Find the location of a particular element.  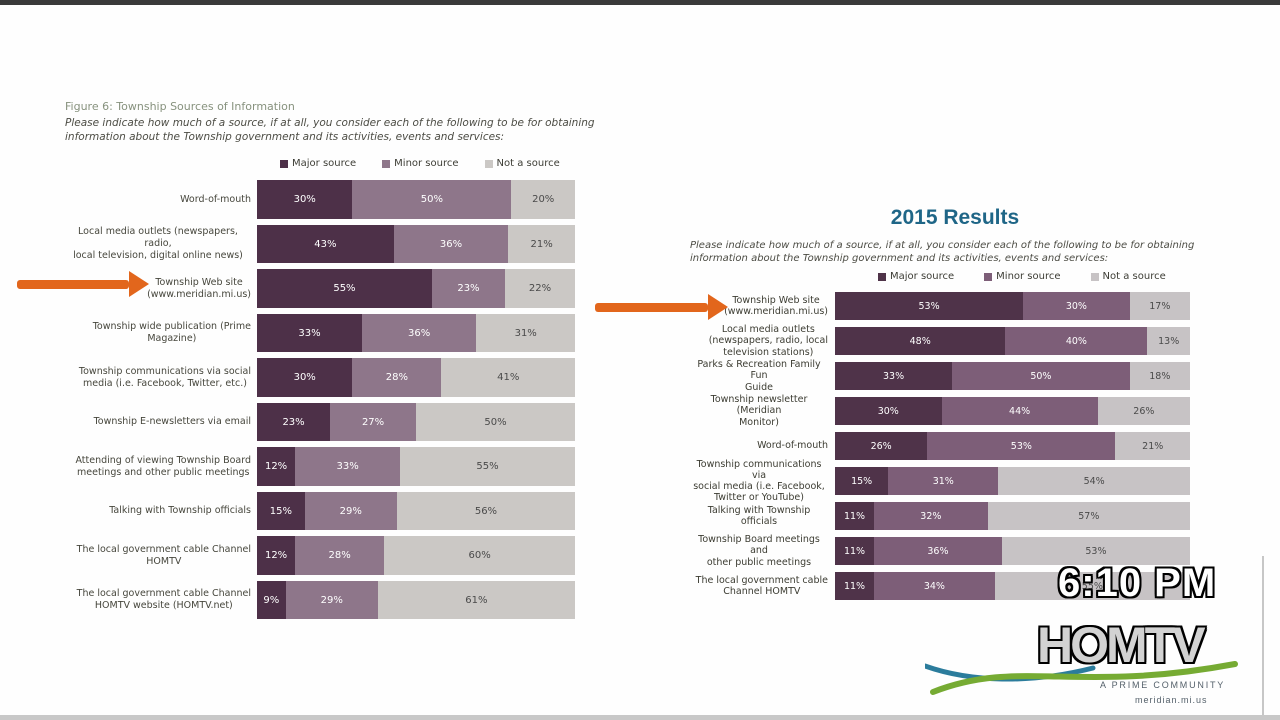

chart-row: Word-of-mouth 26% 53% 21% is located at coordinates (955, 446).